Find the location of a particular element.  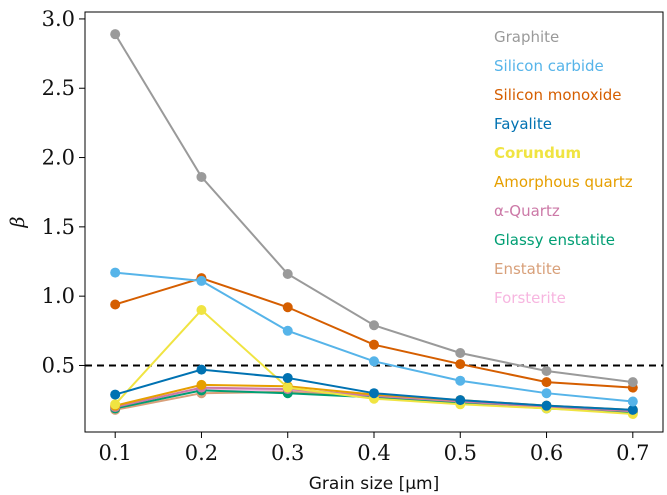

x-tick-label: 0.5 is located at coordinates (460, 453).